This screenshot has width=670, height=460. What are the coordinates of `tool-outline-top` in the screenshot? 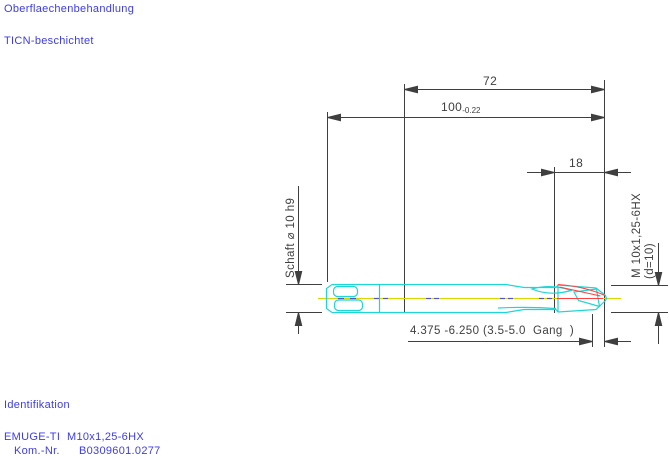 It's located at (444, 286).